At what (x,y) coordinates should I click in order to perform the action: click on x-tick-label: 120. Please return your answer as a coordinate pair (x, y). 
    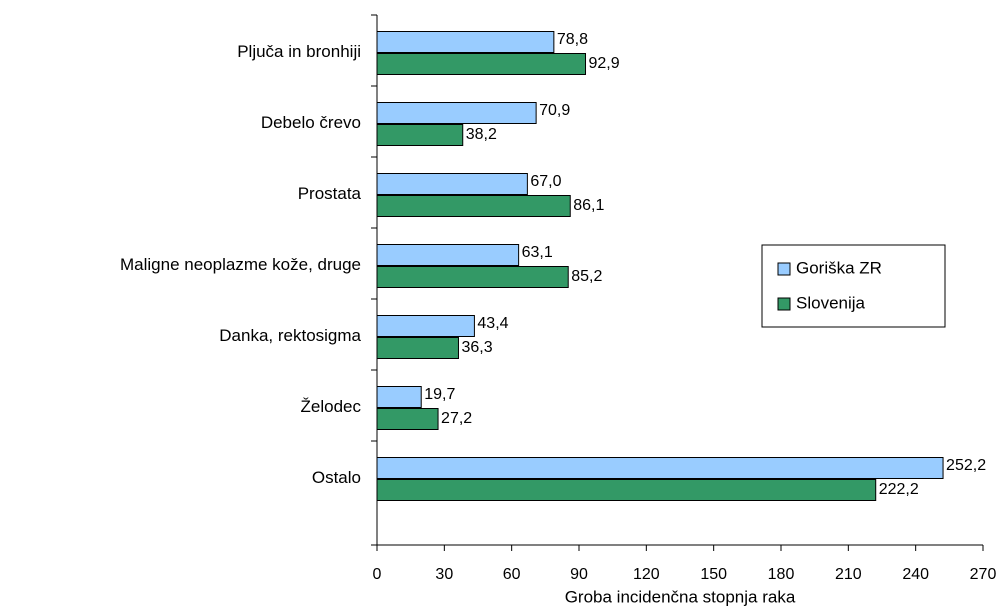
    Looking at the image, I should click on (646, 574).